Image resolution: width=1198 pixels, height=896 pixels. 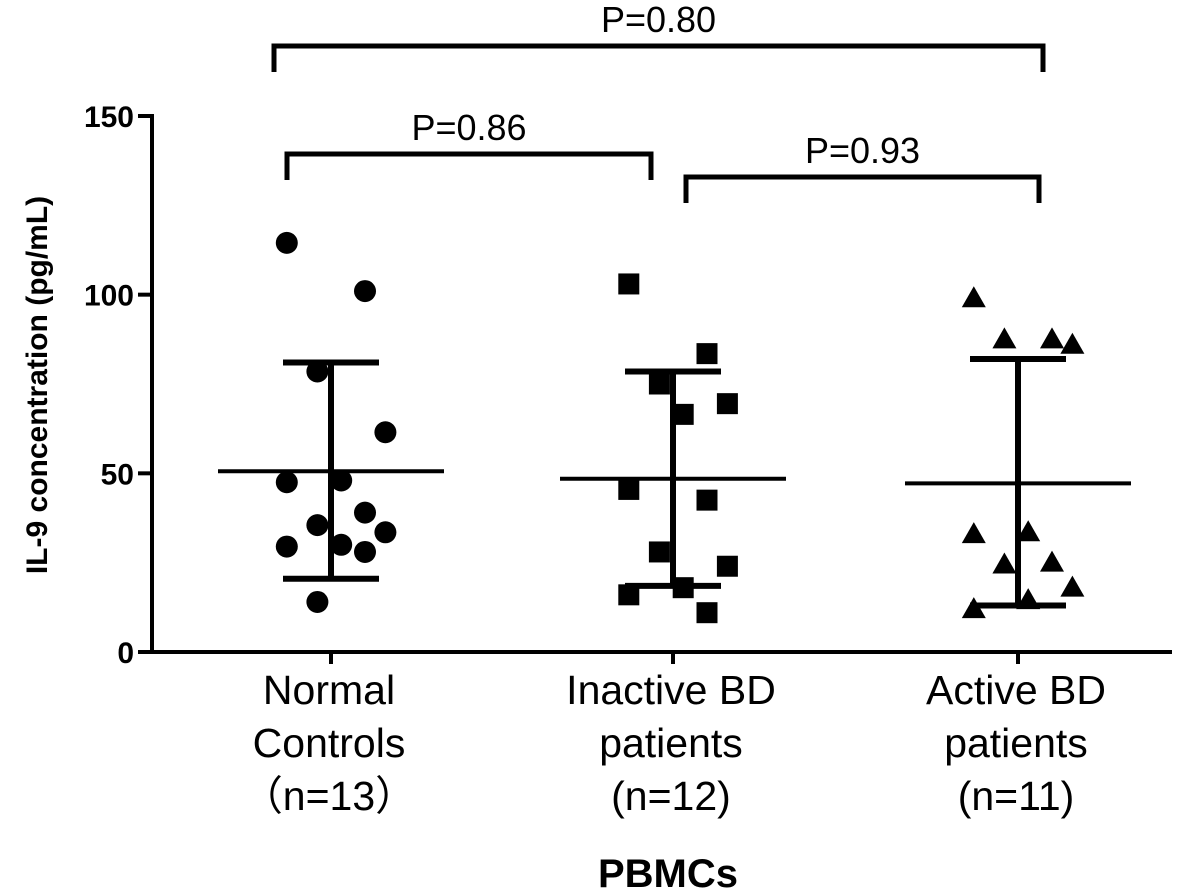 What do you see at coordinates (668, 874) in the screenshot?
I see `x-axis-title: PBMCs` at bounding box center [668, 874].